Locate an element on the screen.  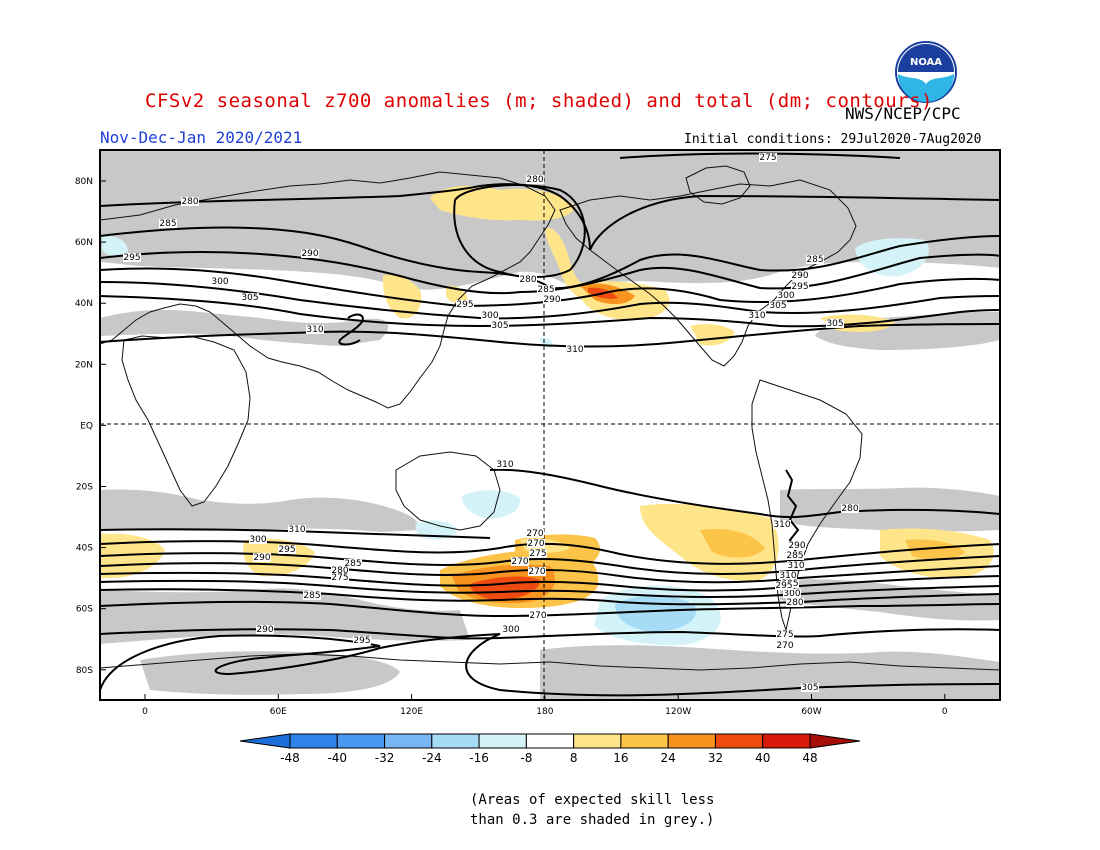
colorbar: -48 -40 -32 -24 -16 -8 8 16 24 32 40 48 is located at coordinates (550, 749).